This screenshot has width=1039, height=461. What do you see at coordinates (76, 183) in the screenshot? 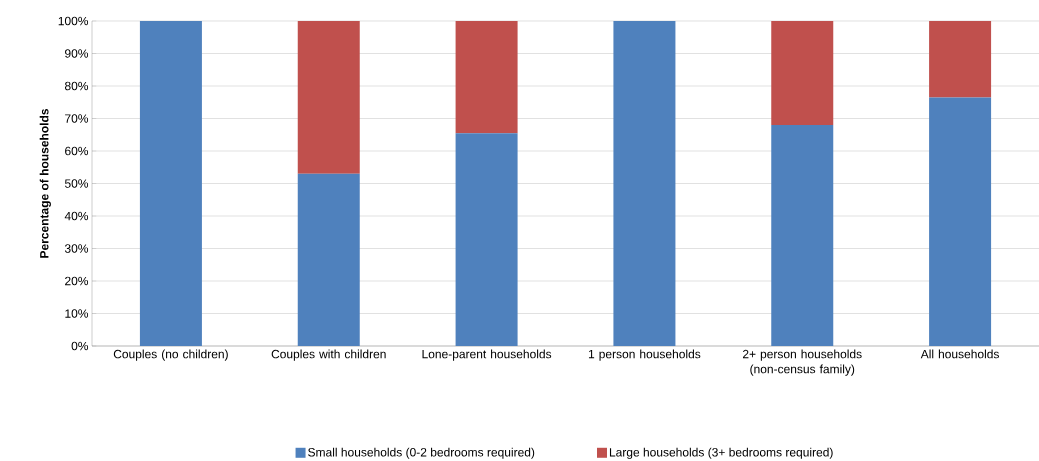
I see `y-tick-label: 50%` at bounding box center [76, 183].